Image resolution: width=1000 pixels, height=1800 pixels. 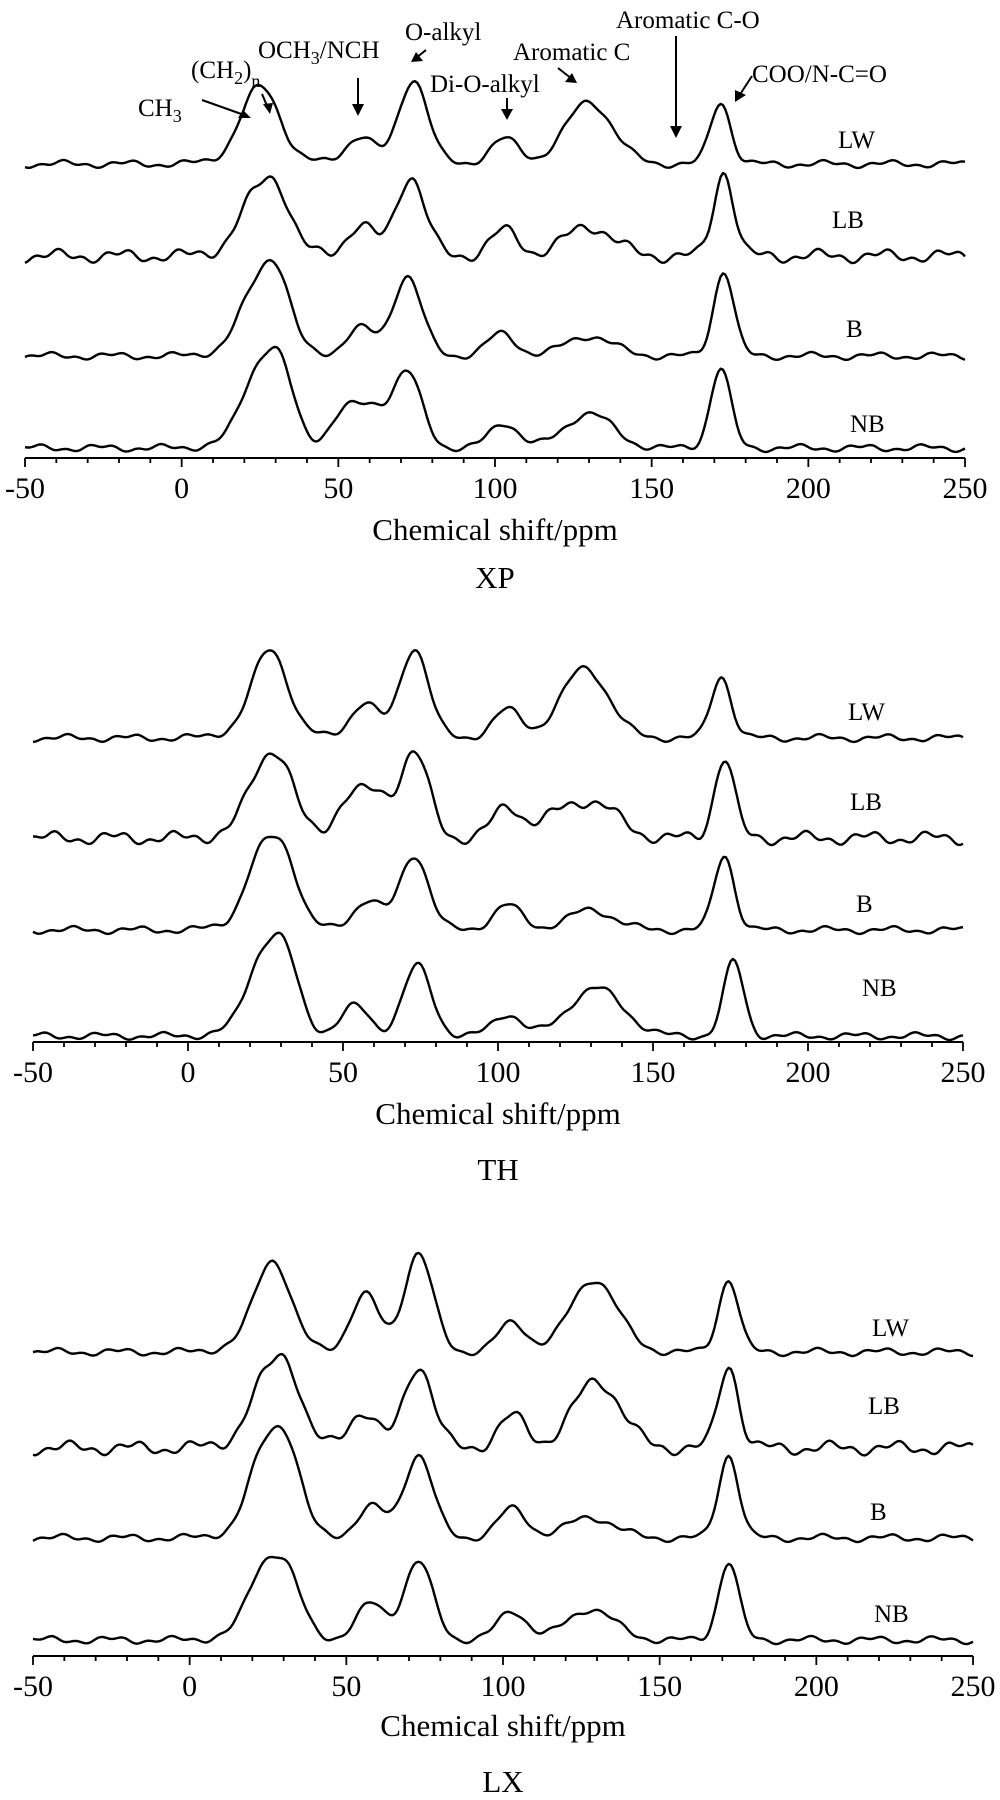 I want to click on series-line-lx-nb, so click(x=503, y=1600).